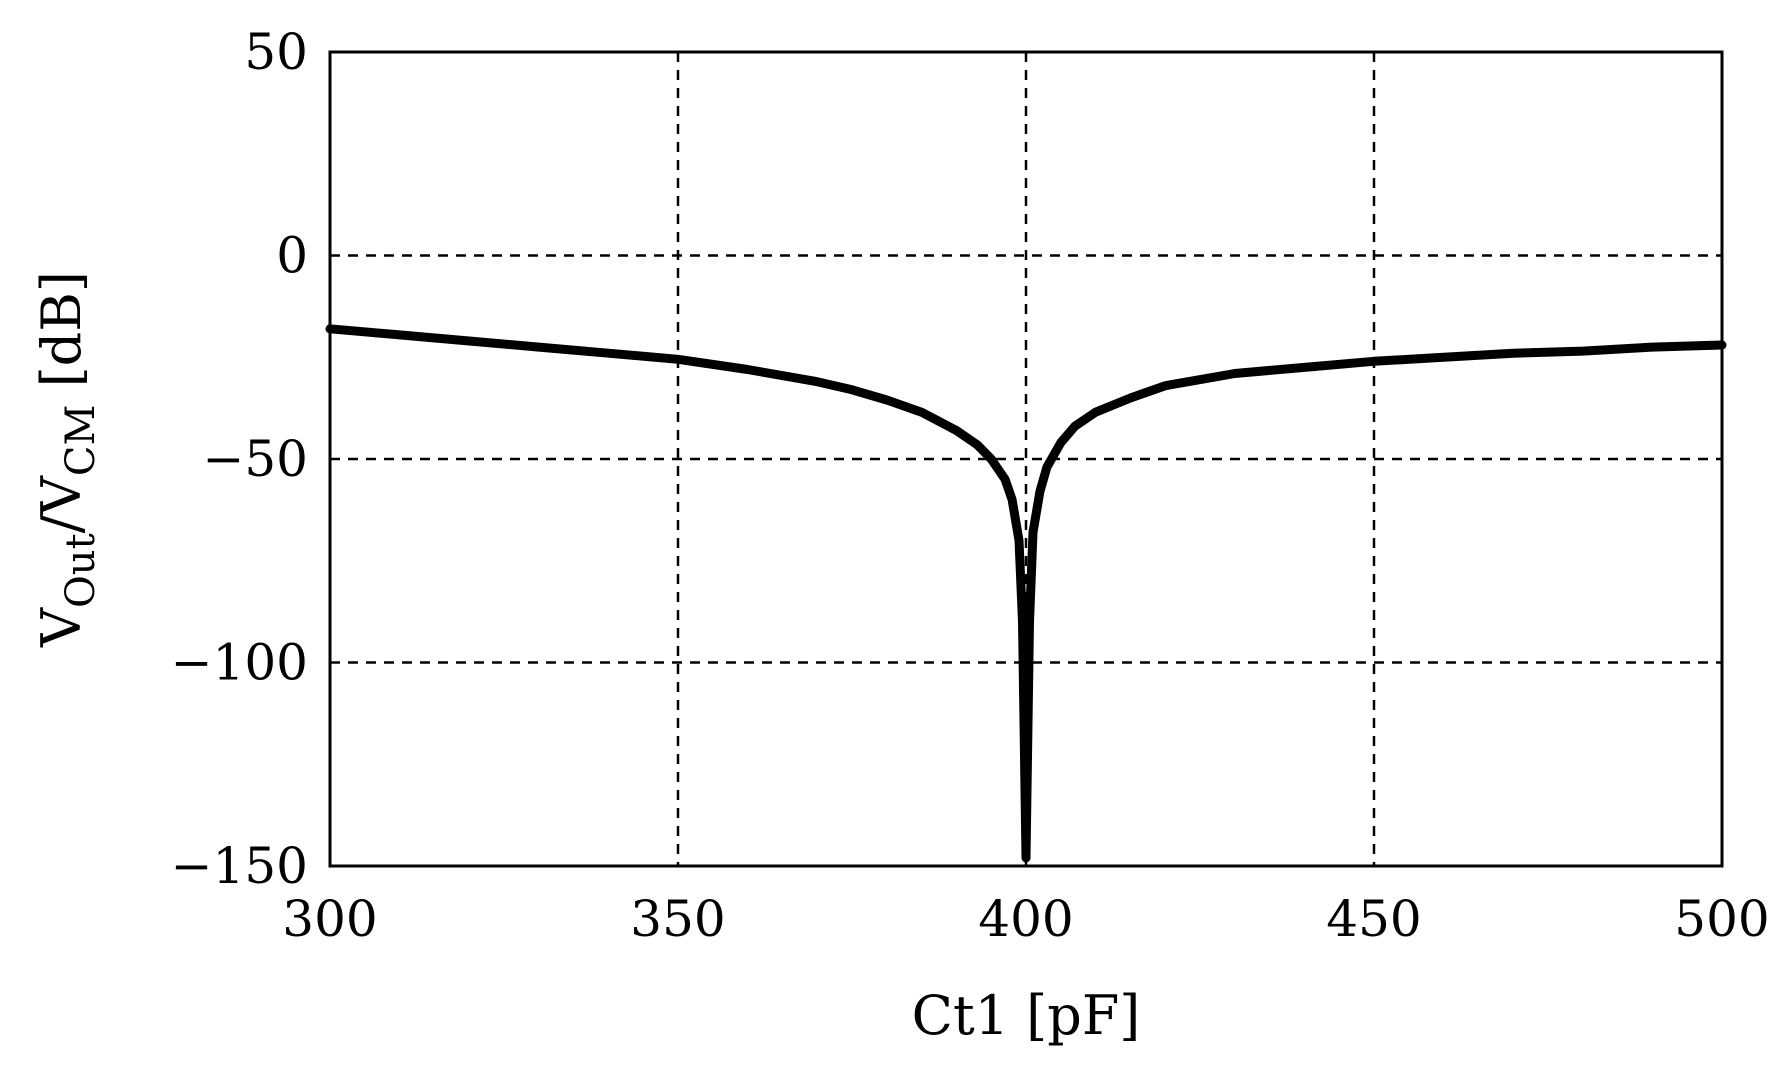 Image resolution: width=1784 pixels, height=1083 pixels. I want to click on y-tick-label-0: 50, so click(276, 52).